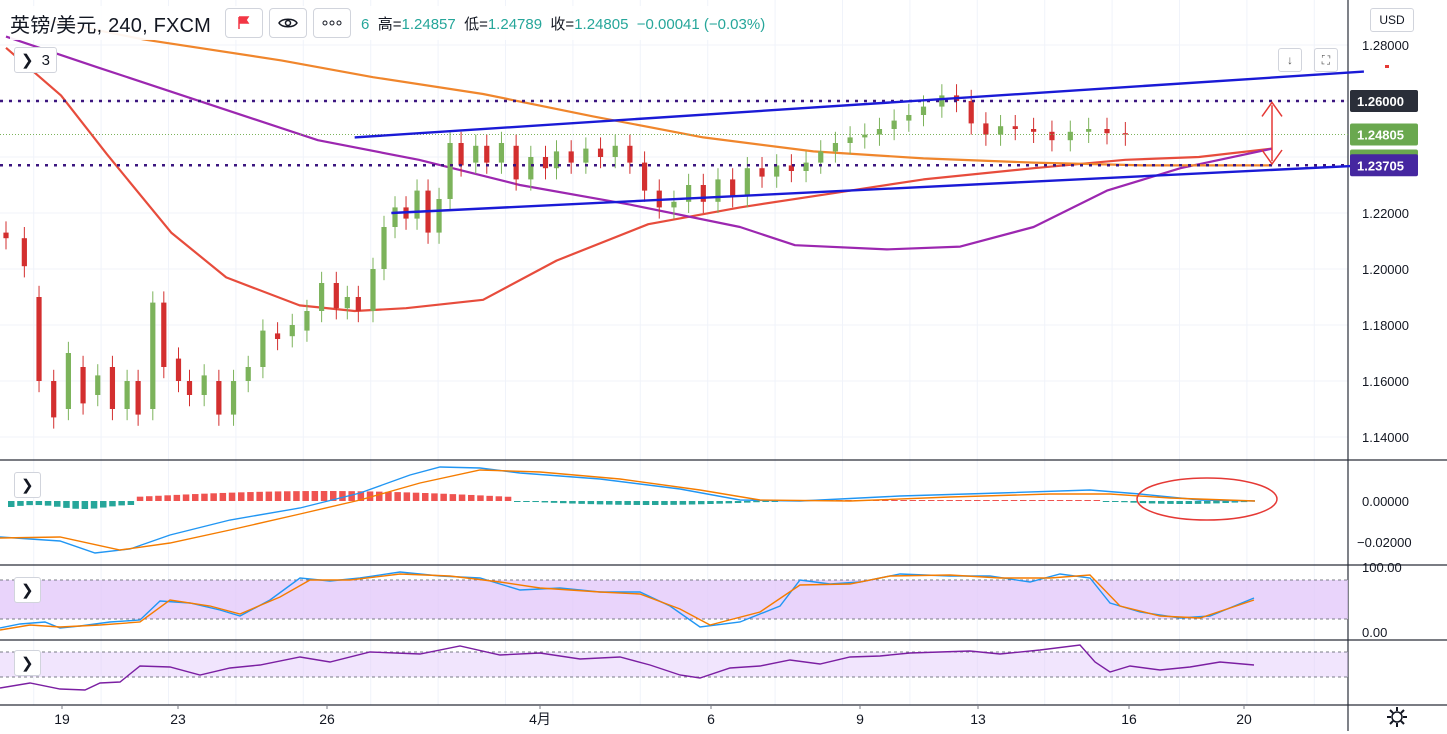  I want to click on eye-icon, so click(288, 23).